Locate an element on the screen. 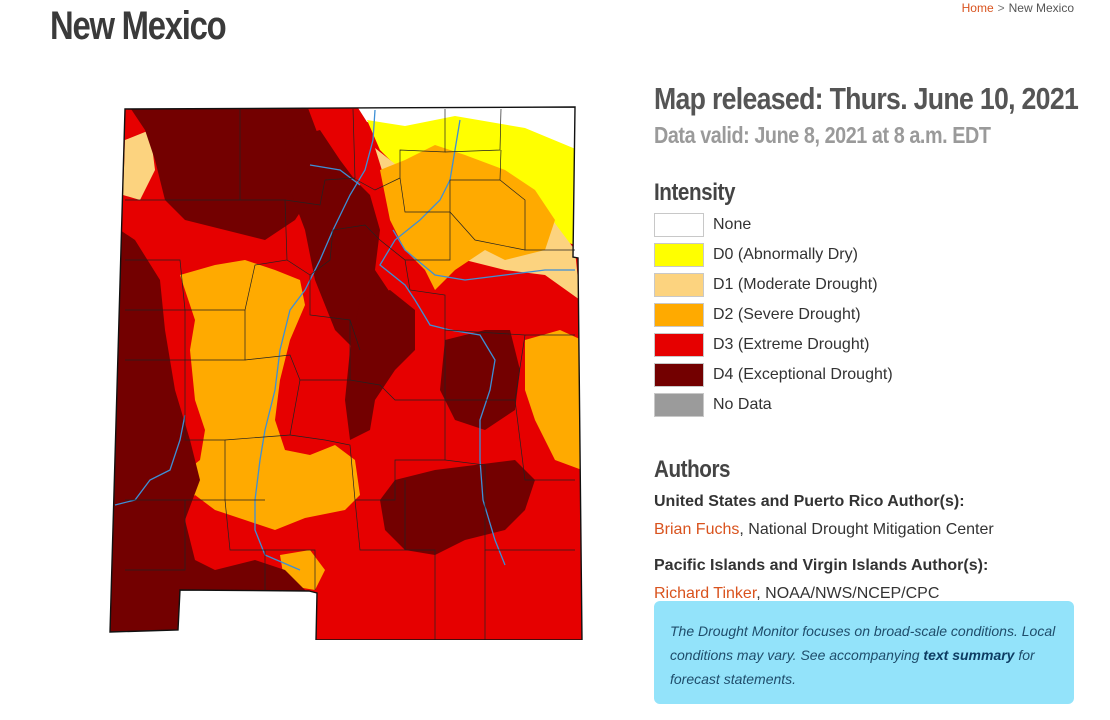 The height and width of the screenshot is (720, 1110). author-affiliation: , National Drought Mitigation Center is located at coordinates (866, 529).